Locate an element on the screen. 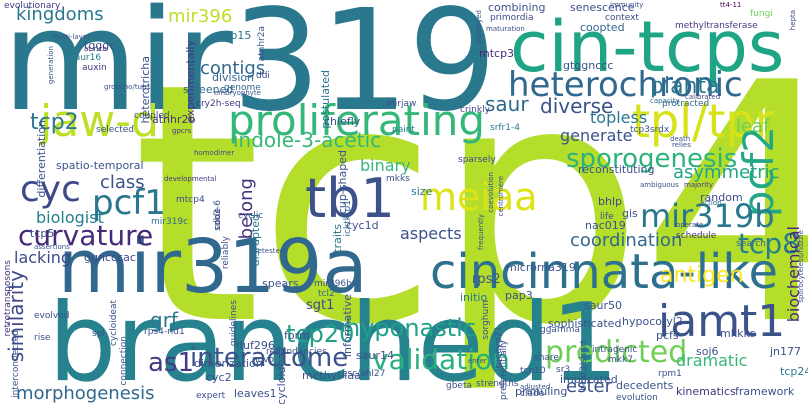  small-word: developmental is located at coordinates (190, 179).